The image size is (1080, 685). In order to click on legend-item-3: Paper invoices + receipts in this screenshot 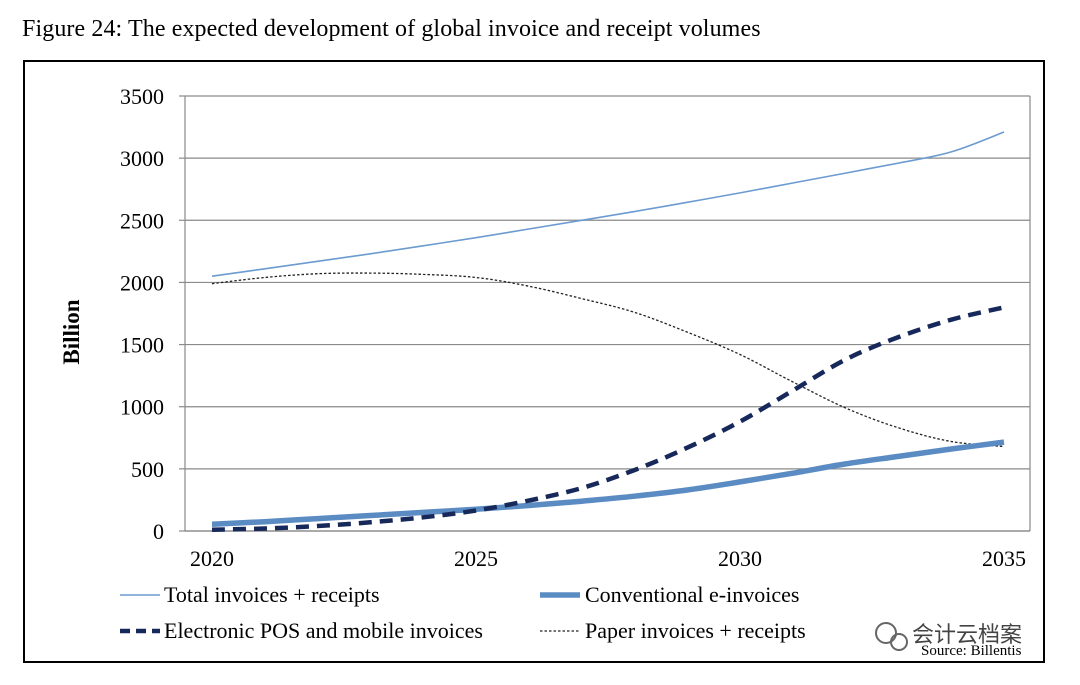, I will do `click(673, 630)`.